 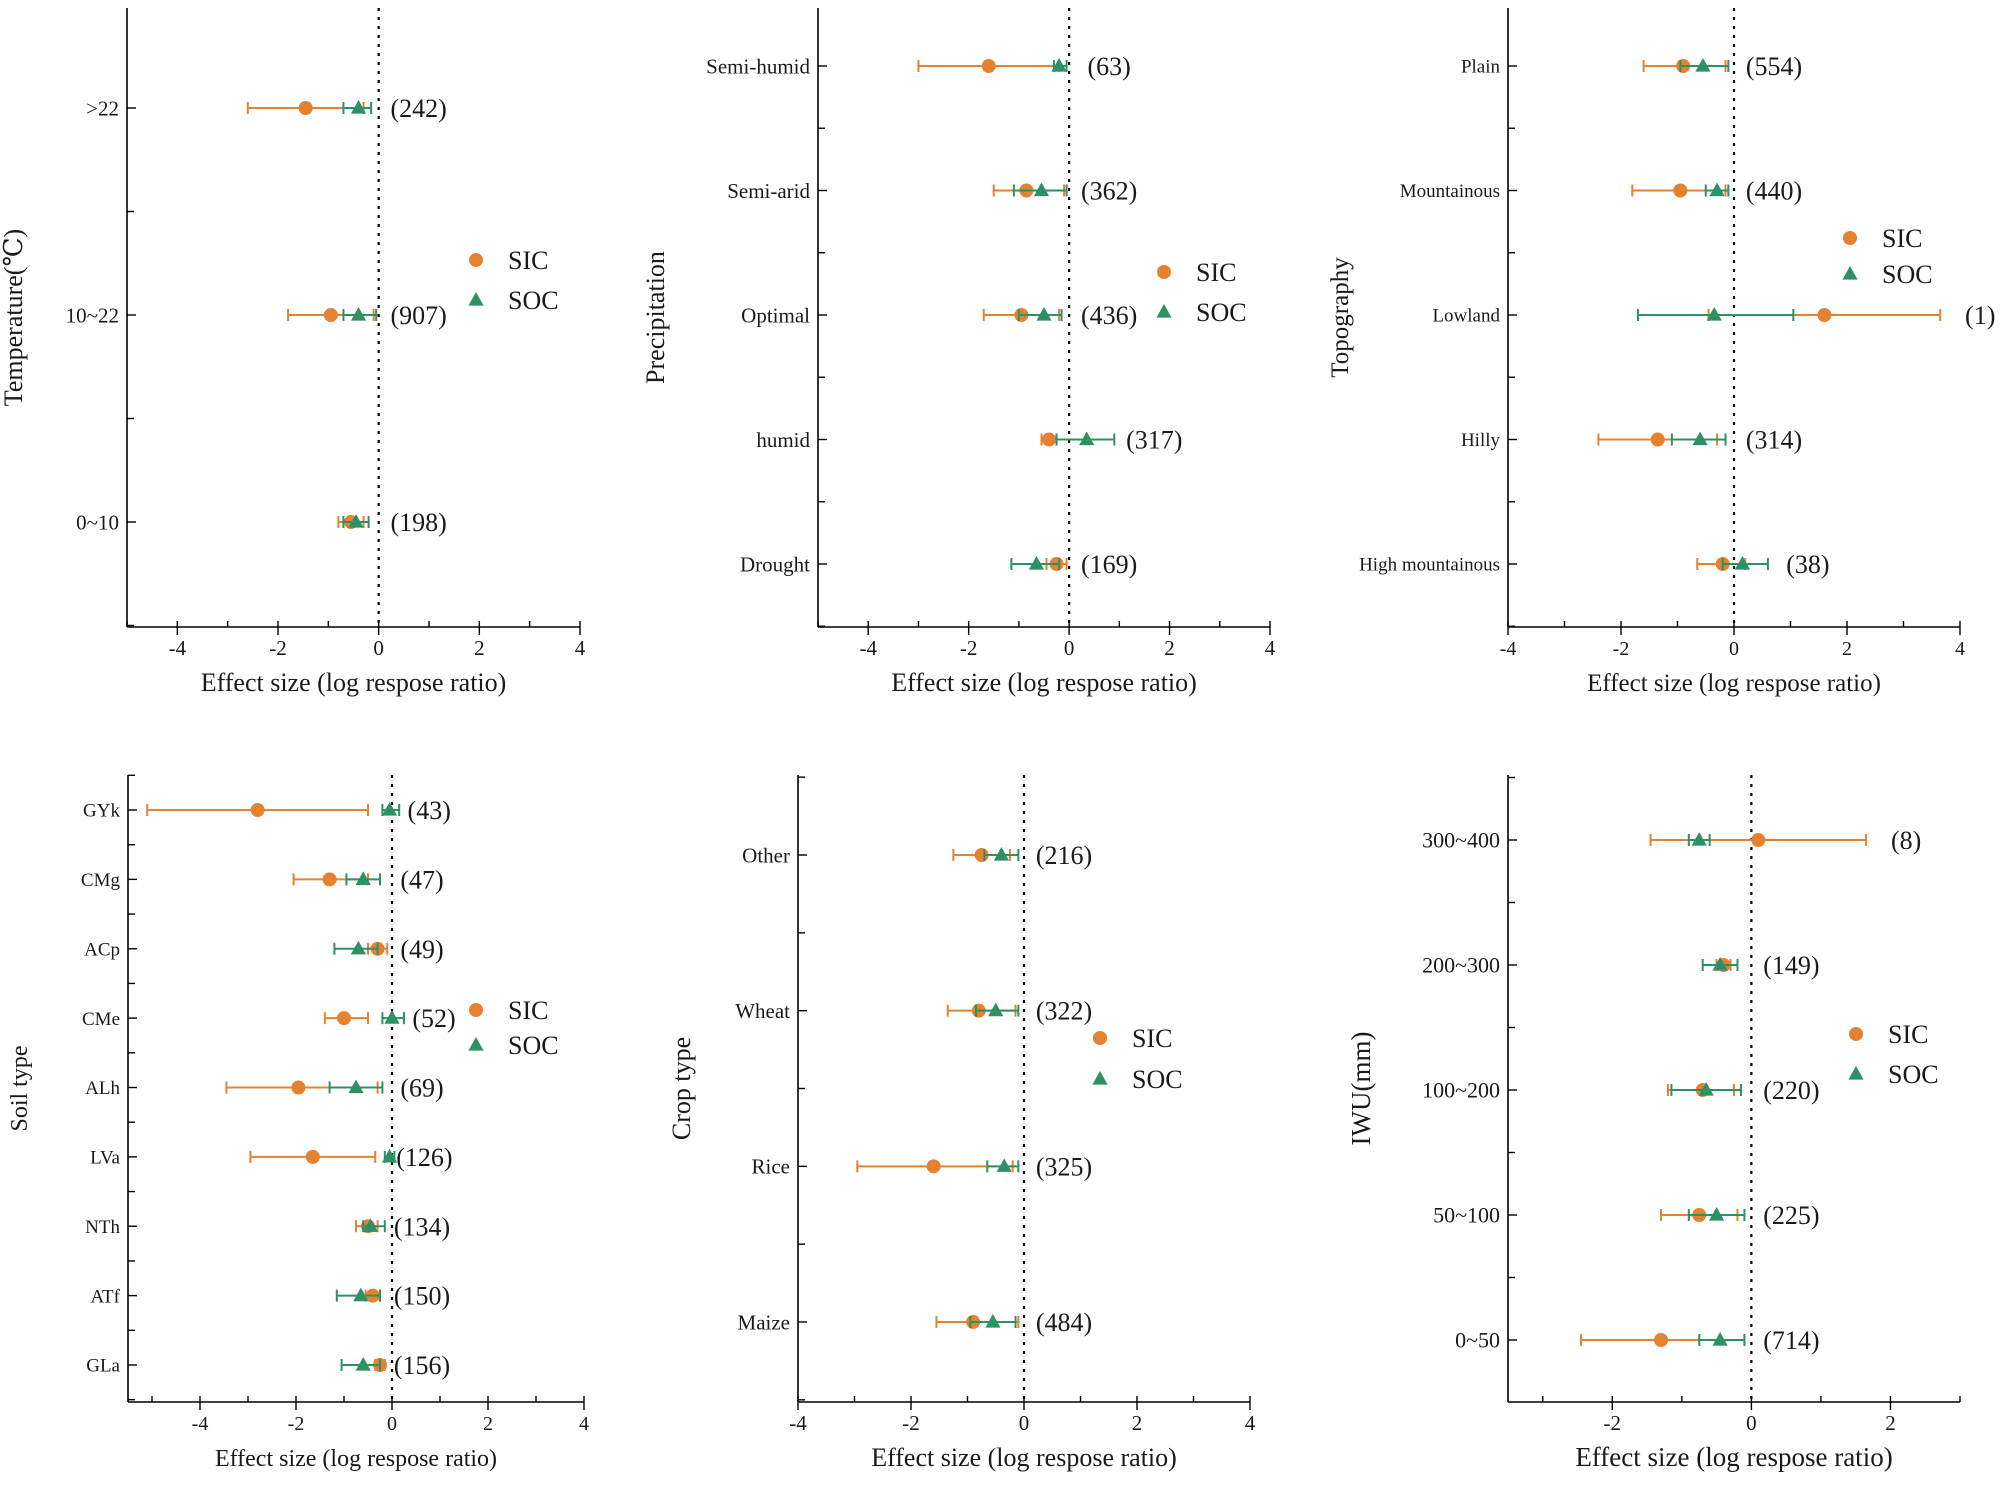 What do you see at coordinates (1791, 1215) in the screenshot?
I see `sample-count-label: (225)` at bounding box center [1791, 1215].